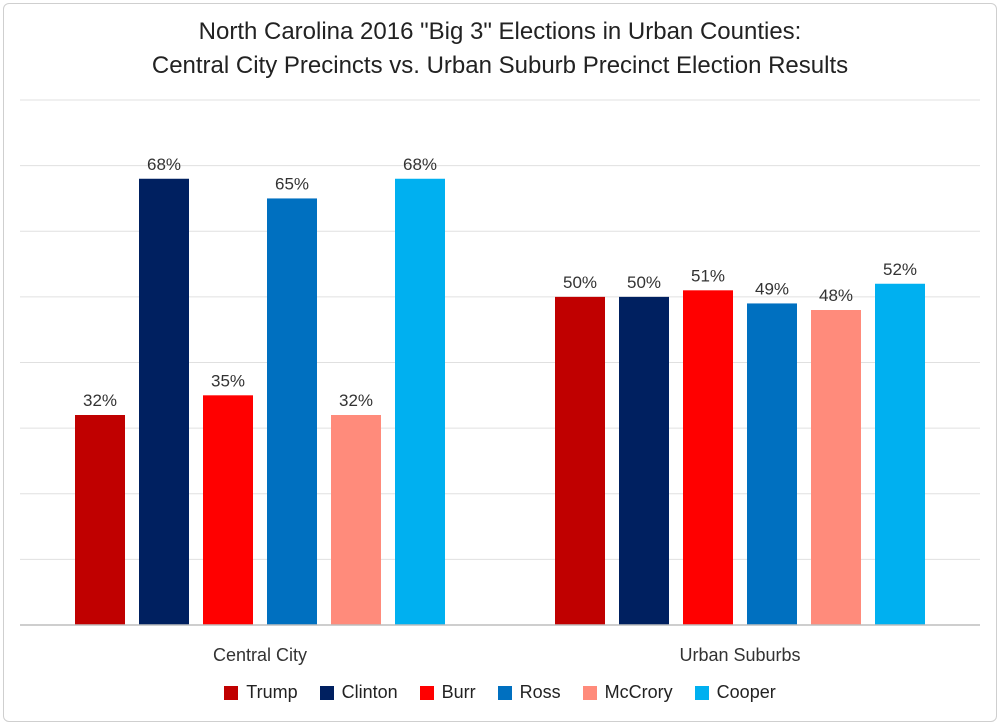 This screenshot has width=1000, height=725. I want to click on bar-burr-central-city, so click(228, 510).